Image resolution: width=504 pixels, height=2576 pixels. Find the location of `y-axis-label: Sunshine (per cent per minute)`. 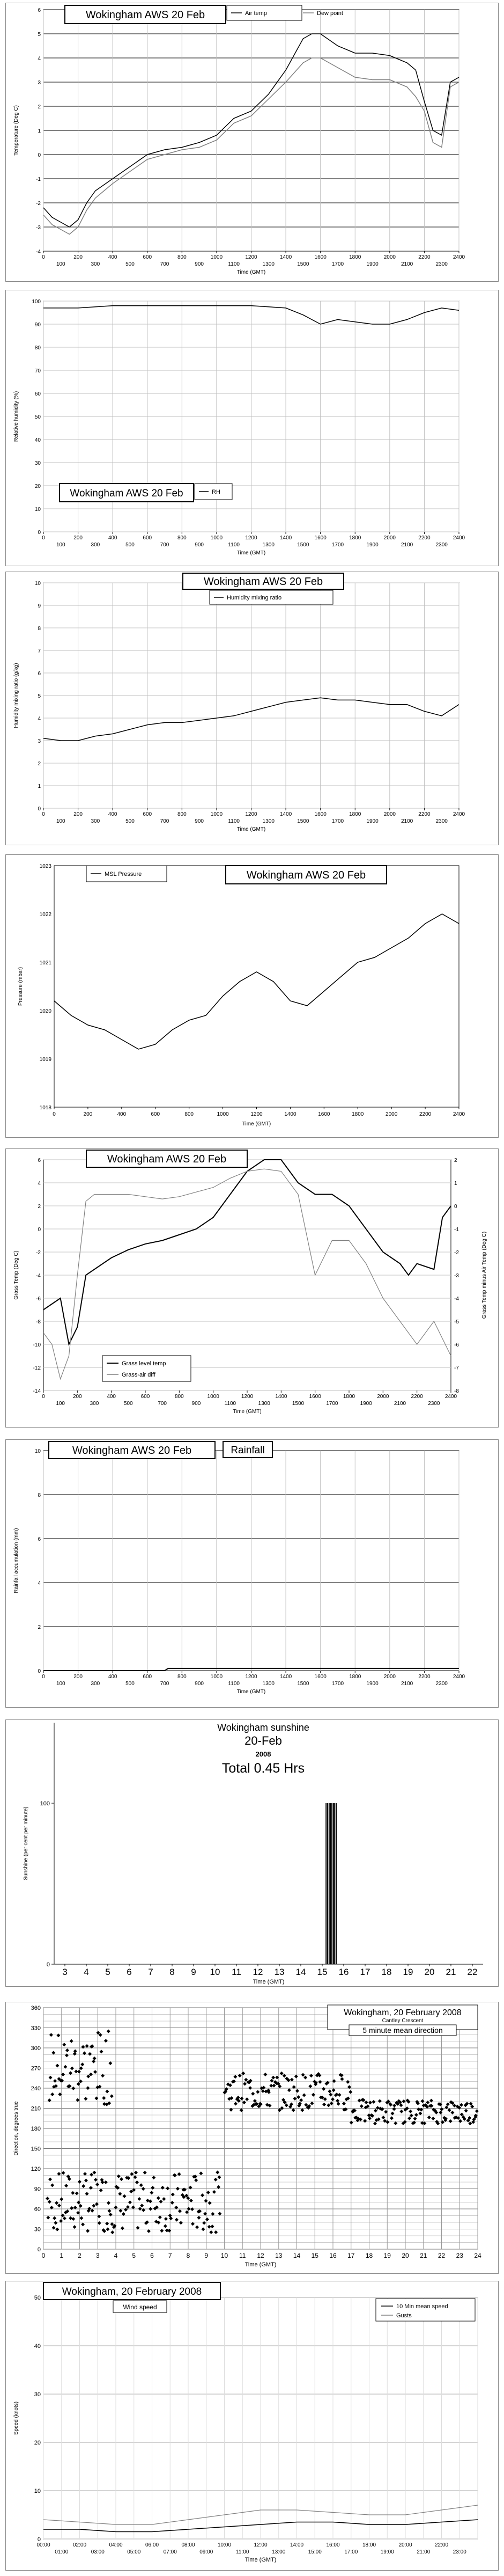

y-axis-label: Sunshine (per cent per minute) is located at coordinates (26, 1843).